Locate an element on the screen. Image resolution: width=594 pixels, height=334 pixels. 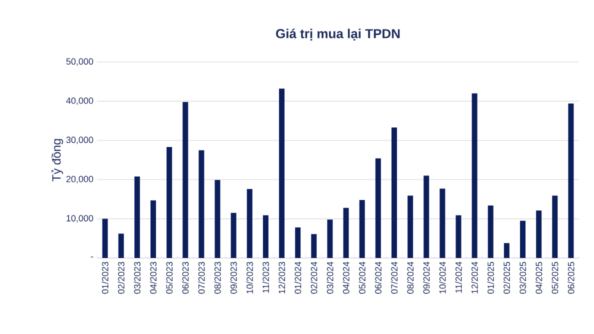
x-tick-label: 10/2024 is located at coordinates (442, 278).